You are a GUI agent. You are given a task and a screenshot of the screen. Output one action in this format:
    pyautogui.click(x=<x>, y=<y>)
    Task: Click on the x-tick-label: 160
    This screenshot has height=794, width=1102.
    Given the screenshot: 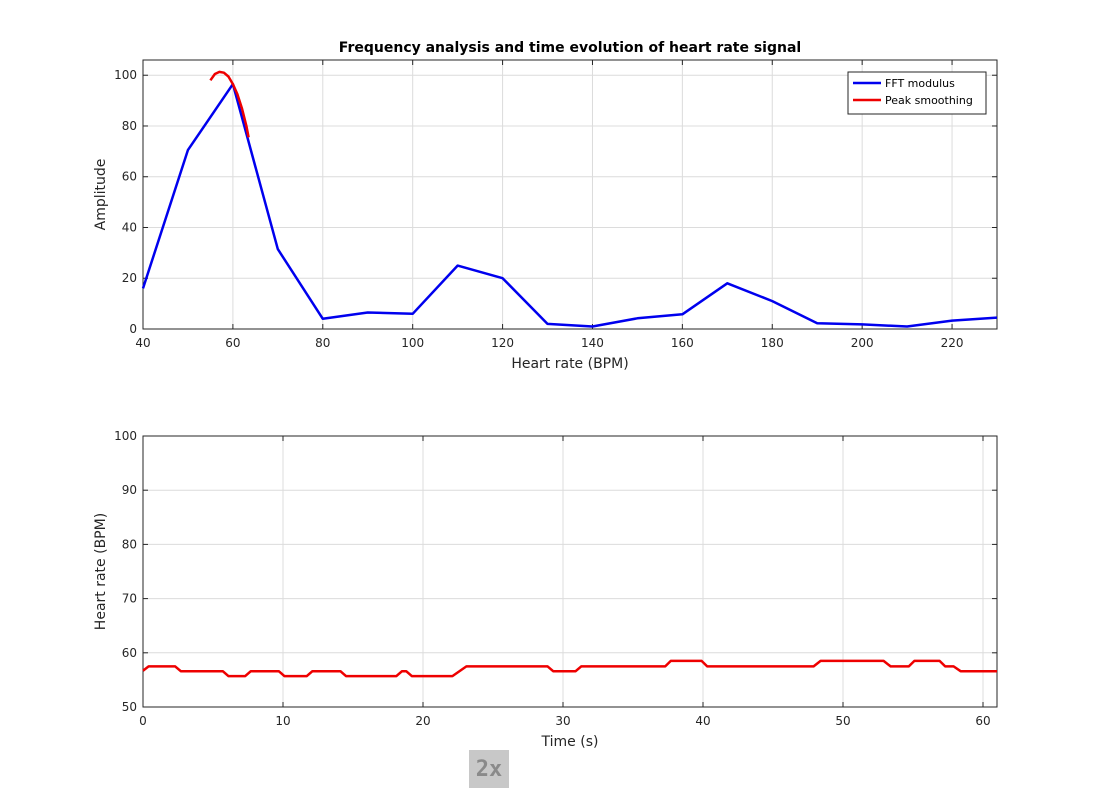 What is the action you would take?
    pyautogui.click(x=682, y=343)
    